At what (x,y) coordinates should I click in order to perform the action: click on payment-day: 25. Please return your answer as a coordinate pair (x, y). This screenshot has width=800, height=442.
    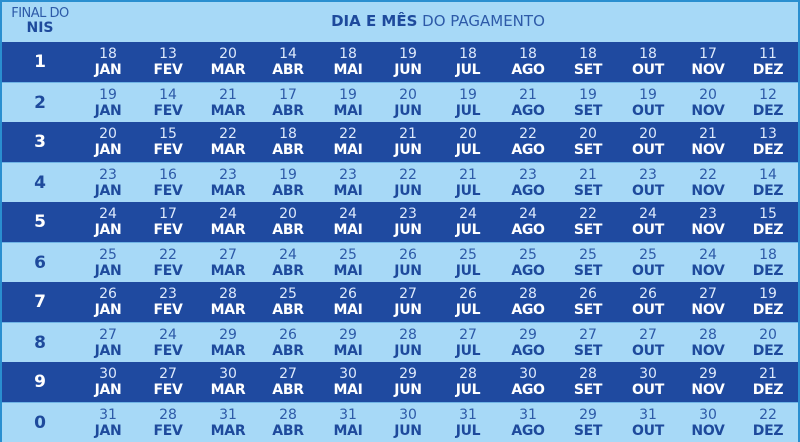
    Looking at the image, I should click on (348, 254).